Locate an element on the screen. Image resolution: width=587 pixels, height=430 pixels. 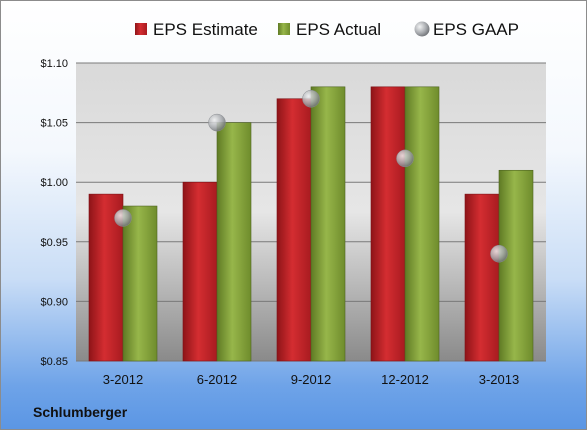
x-tick-label: 9-2012 is located at coordinates (311, 379).